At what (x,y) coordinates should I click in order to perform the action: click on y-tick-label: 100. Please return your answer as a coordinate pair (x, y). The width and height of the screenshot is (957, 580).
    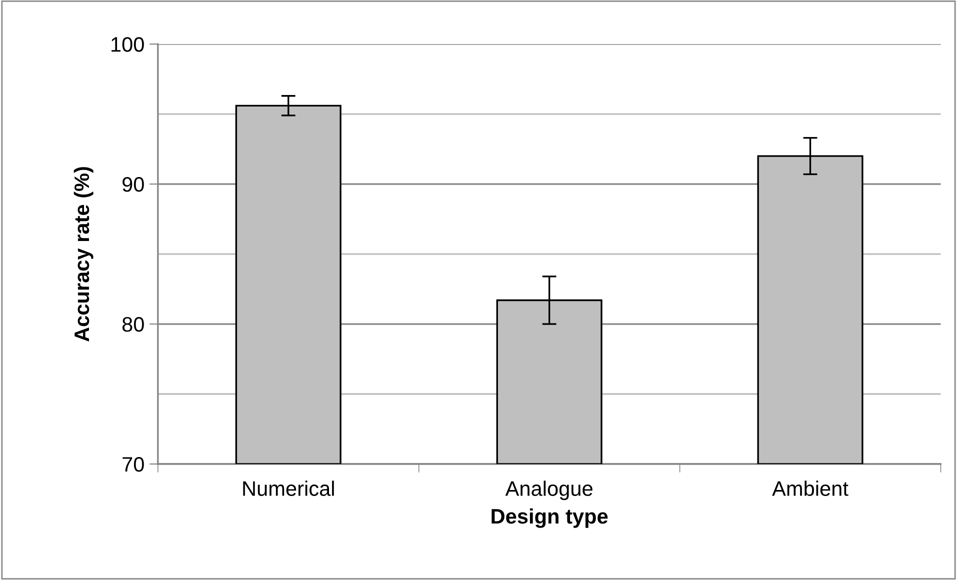
    Looking at the image, I should click on (128, 44).